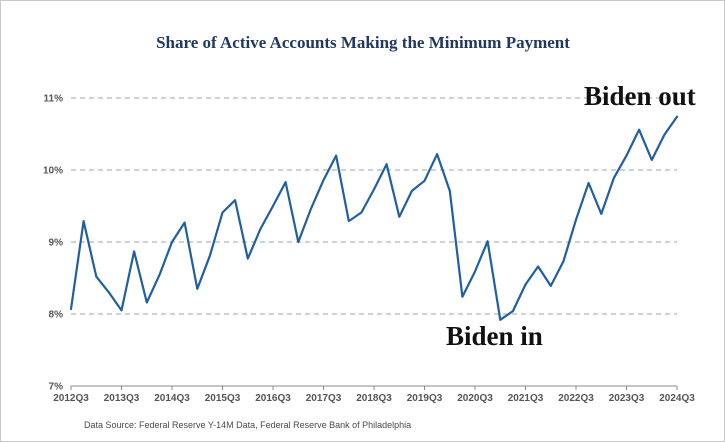  Describe the element at coordinates (54, 99) in the screenshot. I see `y-tick-label: 11%` at that location.